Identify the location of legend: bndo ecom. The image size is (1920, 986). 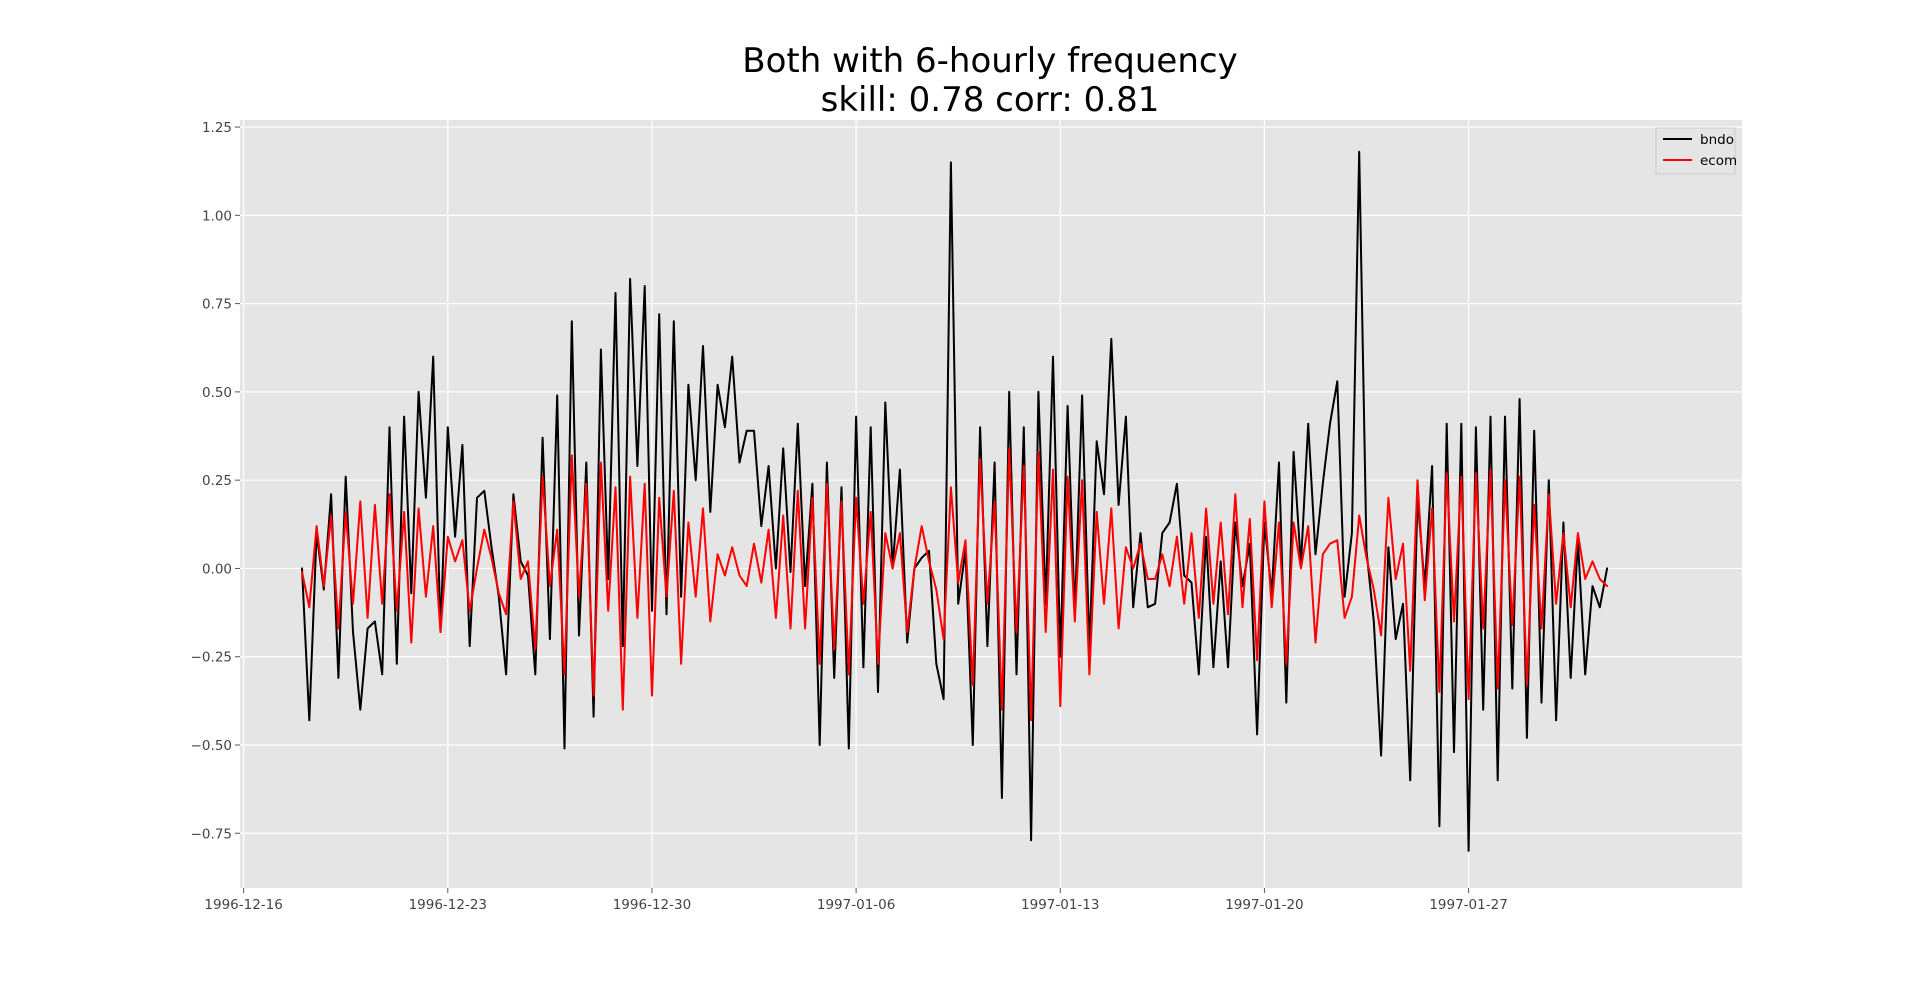
(1696, 151).